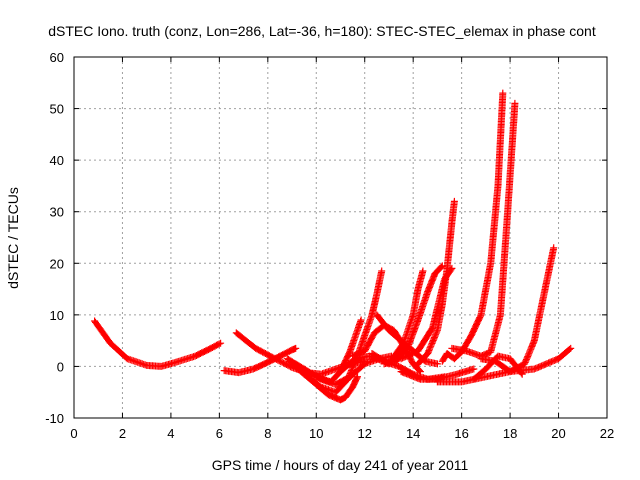 This screenshot has width=640, height=480. What do you see at coordinates (13, 238) in the screenshot?
I see `y-axis-label: dSTEC / TECUs` at bounding box center [13, 238].